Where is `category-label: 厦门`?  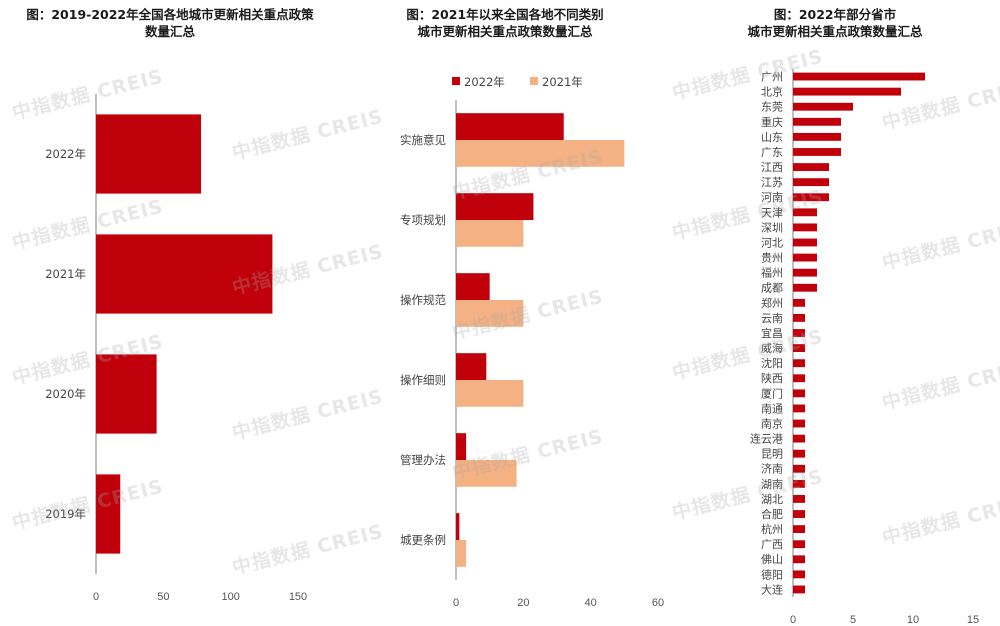
category-label: 厦门 is located at coordinates (772, 393).